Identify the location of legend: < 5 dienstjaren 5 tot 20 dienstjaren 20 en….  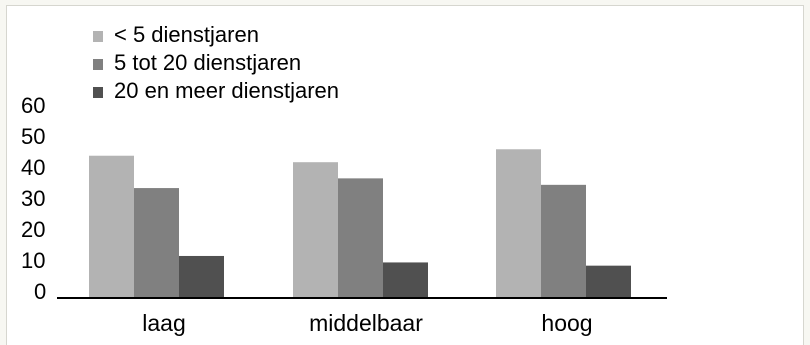
(216, 62).